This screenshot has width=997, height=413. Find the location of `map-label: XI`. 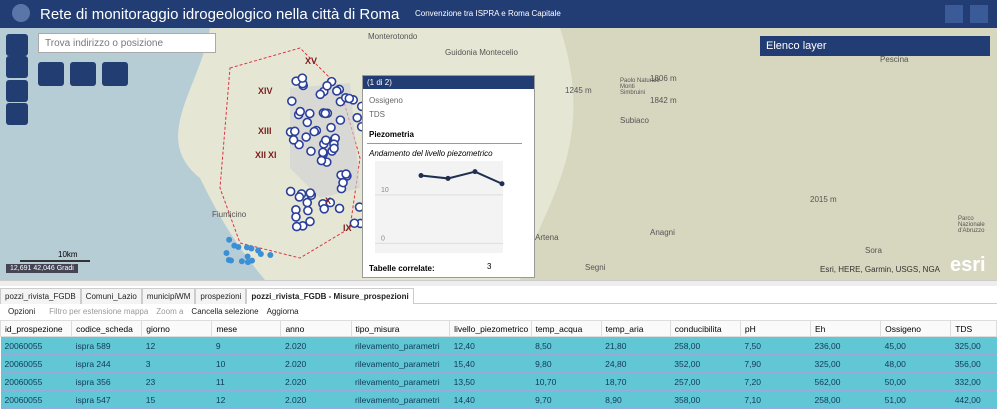

map-label: XI is located at coordinates (272, 155).